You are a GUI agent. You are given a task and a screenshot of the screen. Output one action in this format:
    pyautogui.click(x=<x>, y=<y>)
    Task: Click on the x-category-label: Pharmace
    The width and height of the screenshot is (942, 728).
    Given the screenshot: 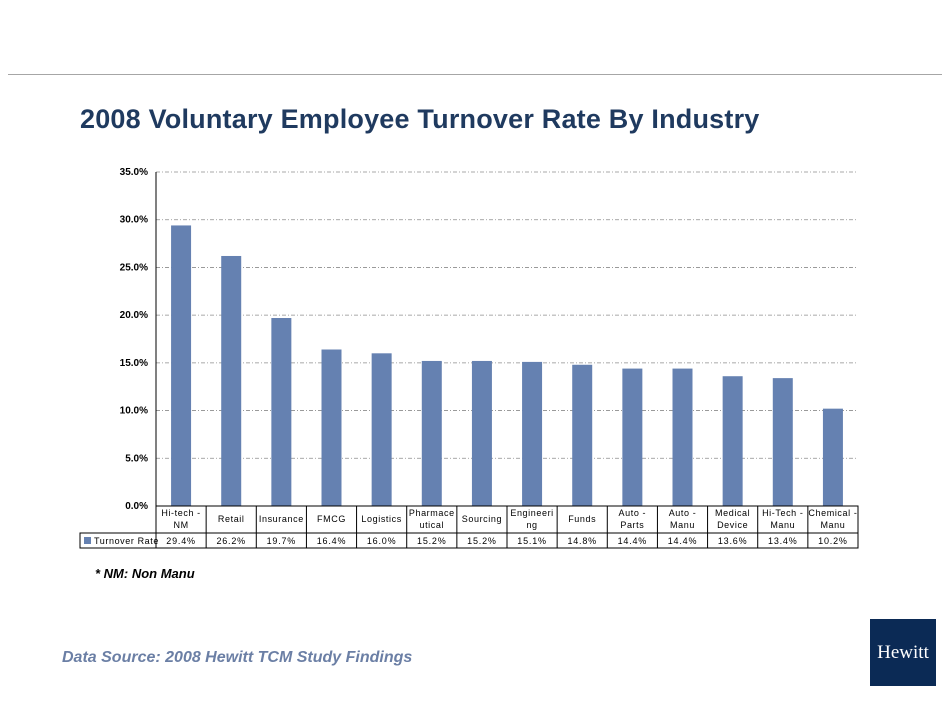 What is the action you would take?
    pyautogui.click(x=432, y=513)
    